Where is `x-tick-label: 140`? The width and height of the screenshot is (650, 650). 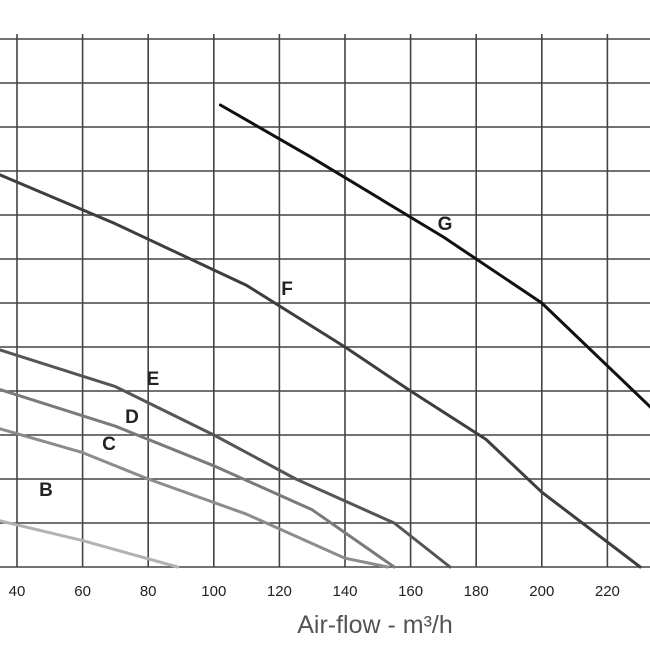
x-tick-label: 140 is located at coordinates (344, 591).